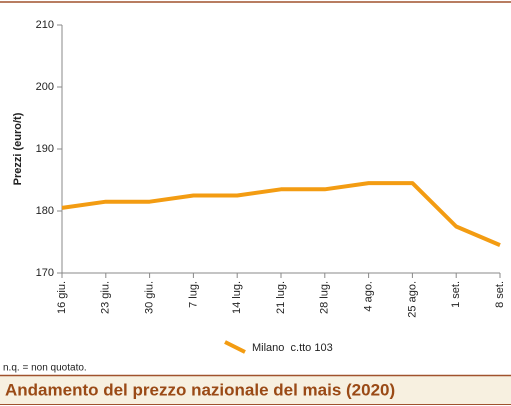  I want to click on y-tick-label: 190, so click(45, 149).